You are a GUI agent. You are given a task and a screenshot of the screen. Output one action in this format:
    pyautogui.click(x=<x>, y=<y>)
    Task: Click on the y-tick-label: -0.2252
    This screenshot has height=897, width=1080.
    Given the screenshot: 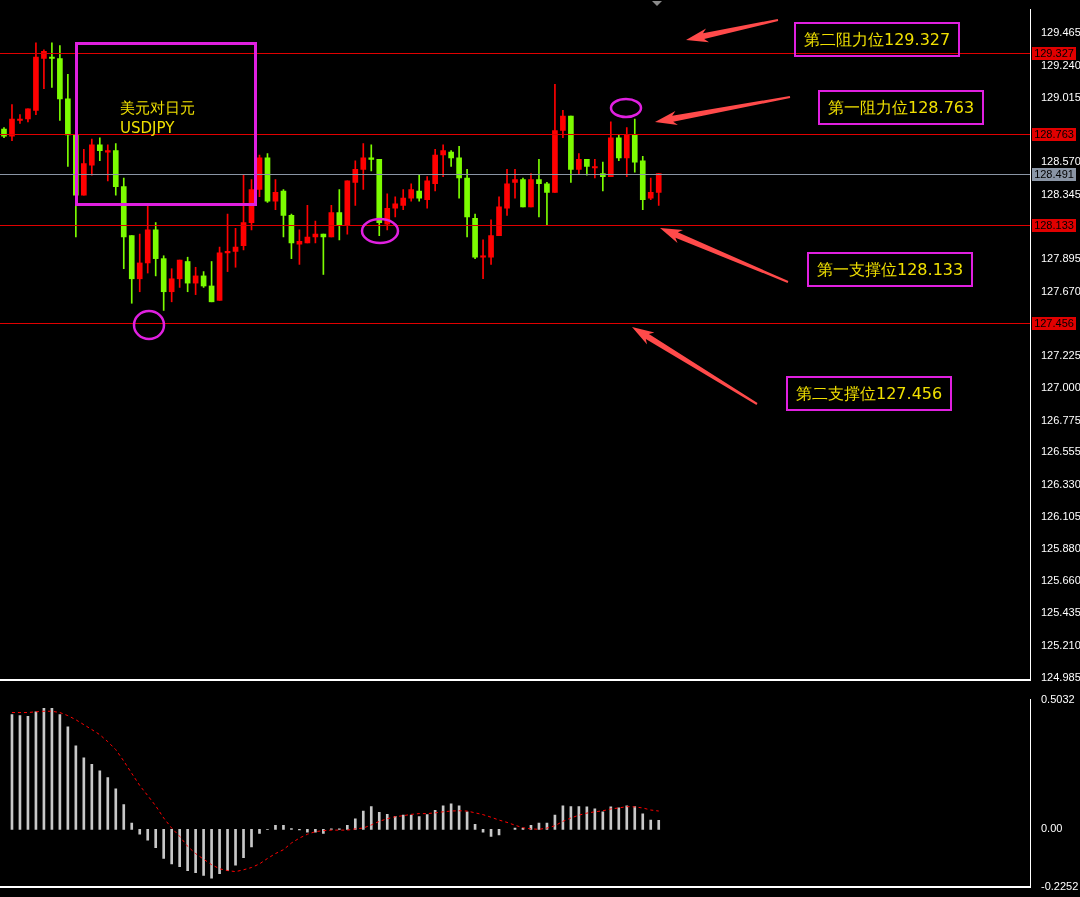 What is the action you would take?
    pyautogui.click(x=1060, y=886)
    